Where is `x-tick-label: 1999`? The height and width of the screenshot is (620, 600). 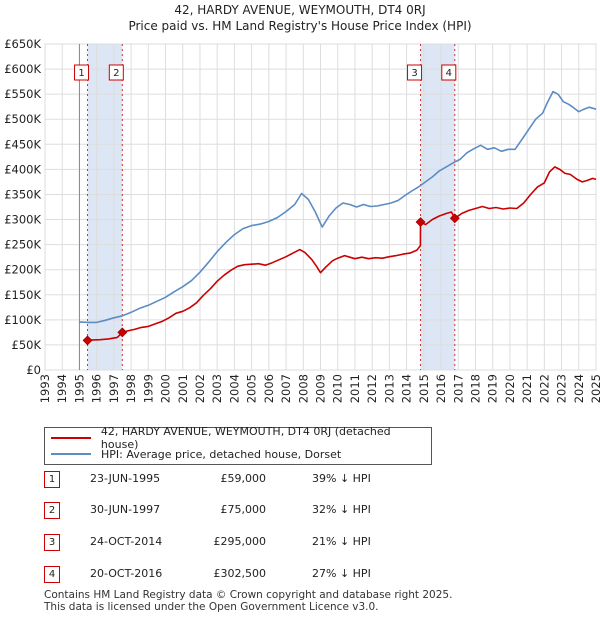 x-tick-label: 1999 is located at coordinates (148, 388).